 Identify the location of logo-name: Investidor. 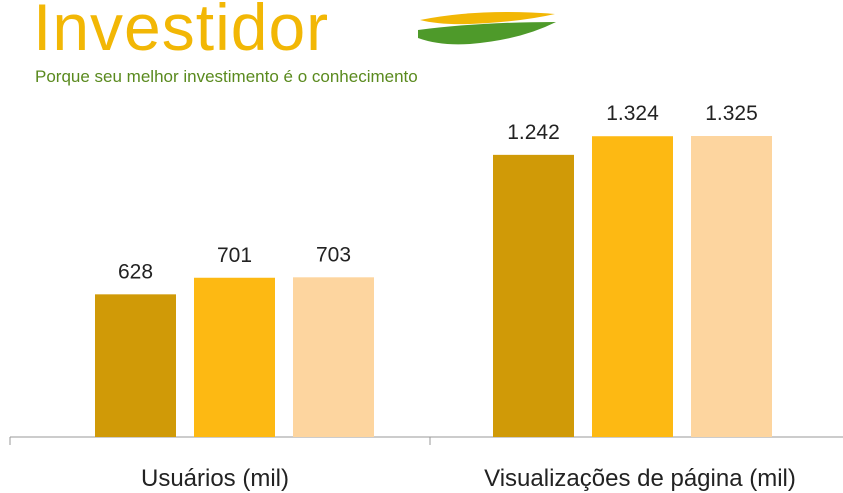
(181, 32).